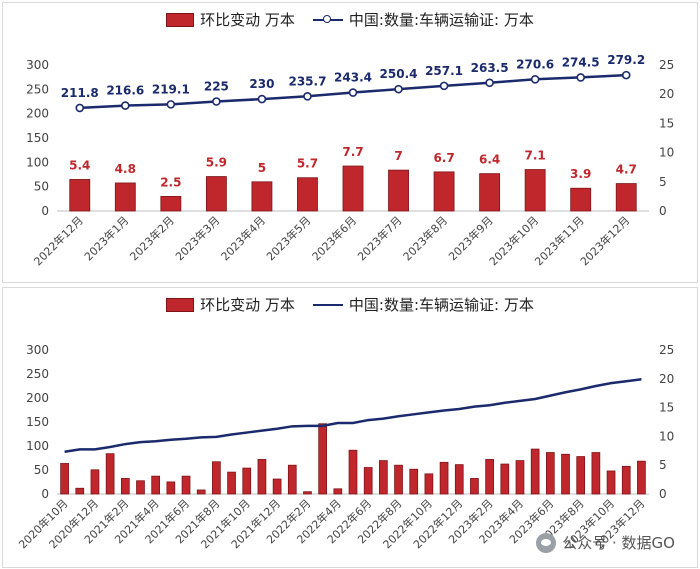 This screenshot has height=569, width=700. What do you see at coordinates (327, 305) in the screenshot?
I see `legend-line-swatch` at bounding box center [327, 305].